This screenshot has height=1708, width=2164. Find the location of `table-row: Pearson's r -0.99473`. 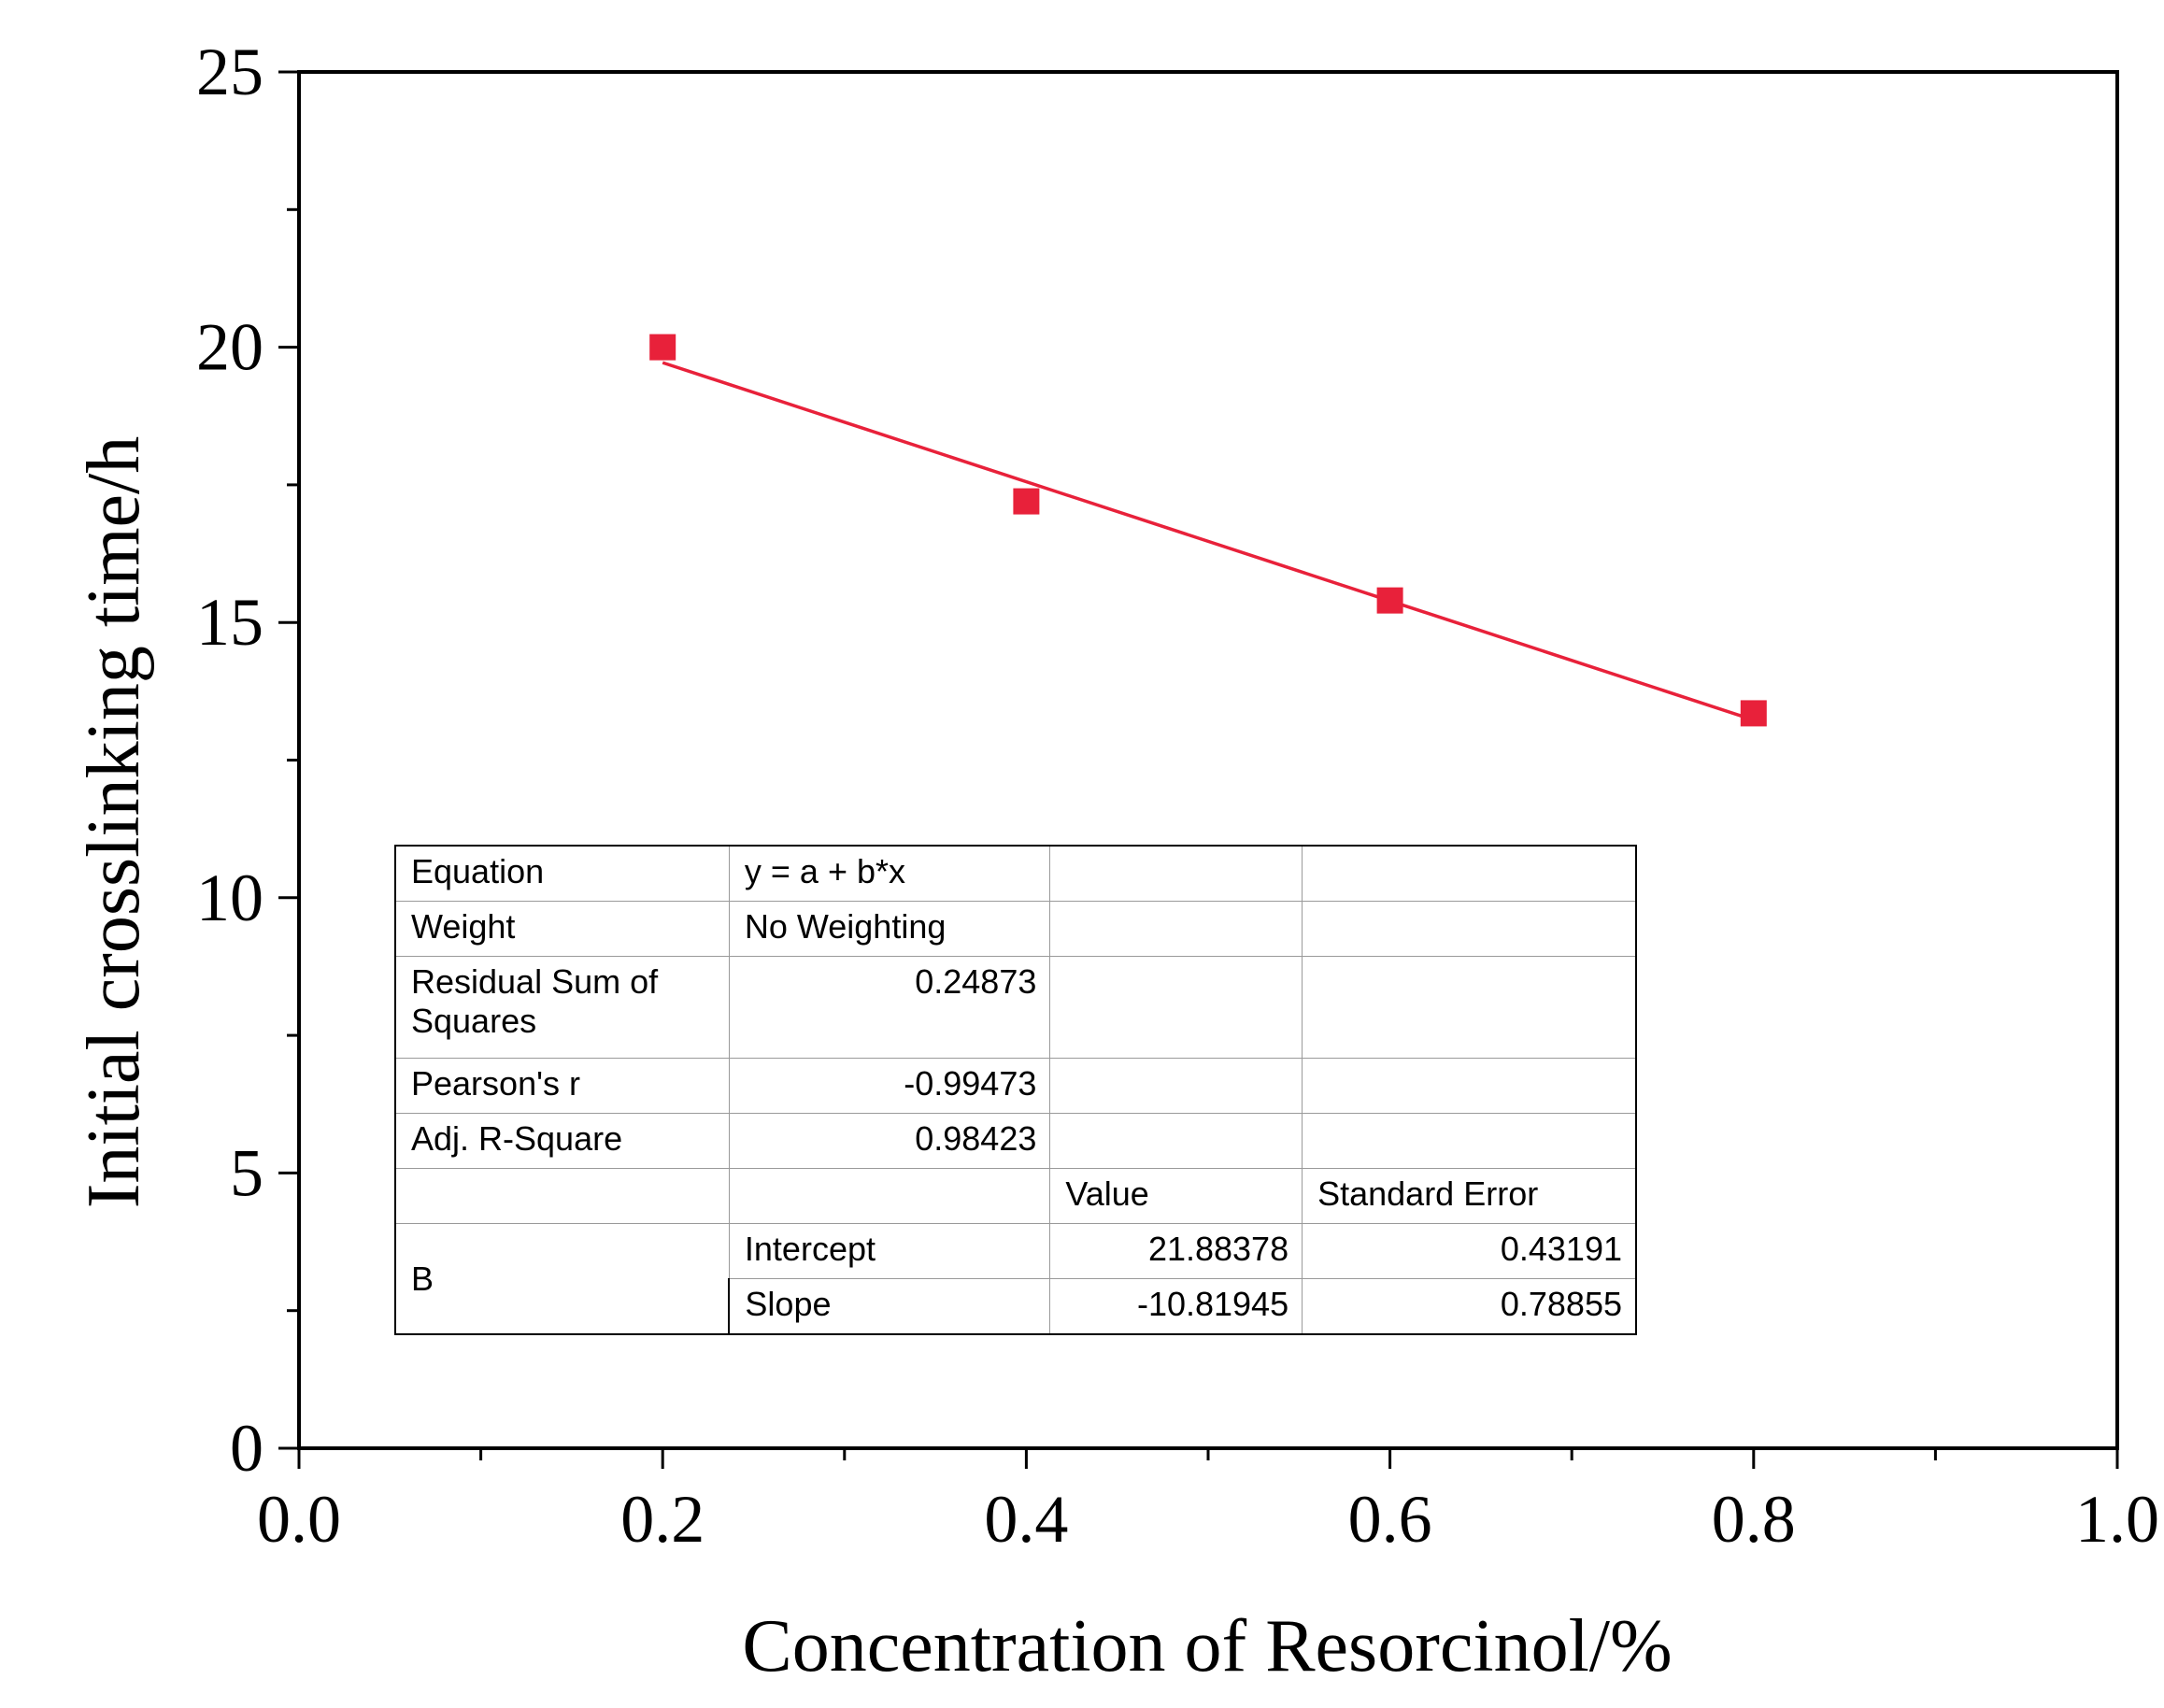

table-row: Pearson's r -0.99473 is located at coordinates (1015, 1086).